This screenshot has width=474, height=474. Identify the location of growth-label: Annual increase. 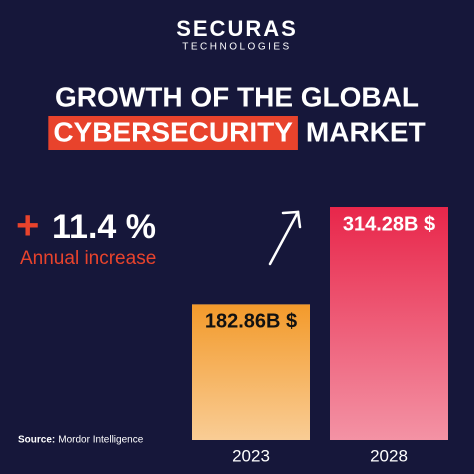
(88, 258).